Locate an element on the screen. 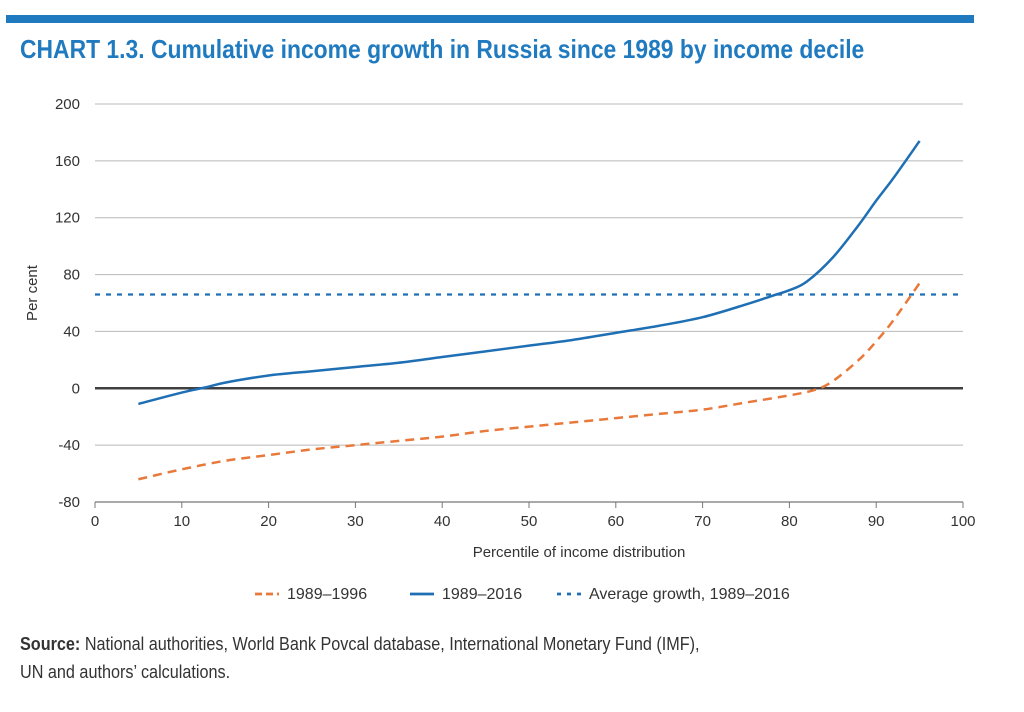 This screenshot has height=712, width=1024. top-rule is located at coordinates (490, 19).